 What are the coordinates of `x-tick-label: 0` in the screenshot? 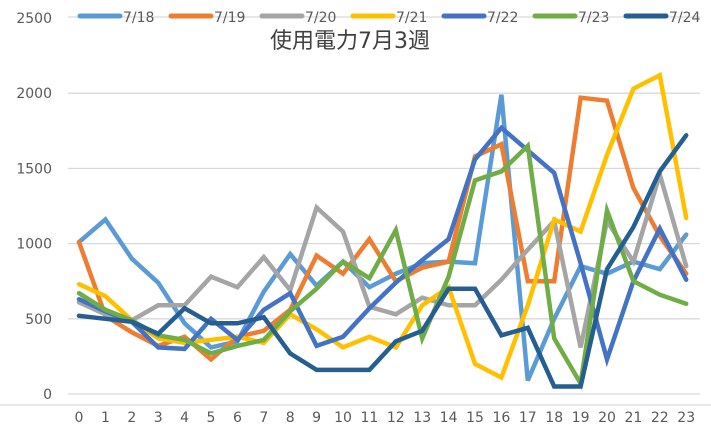 It's located at (79, 418).